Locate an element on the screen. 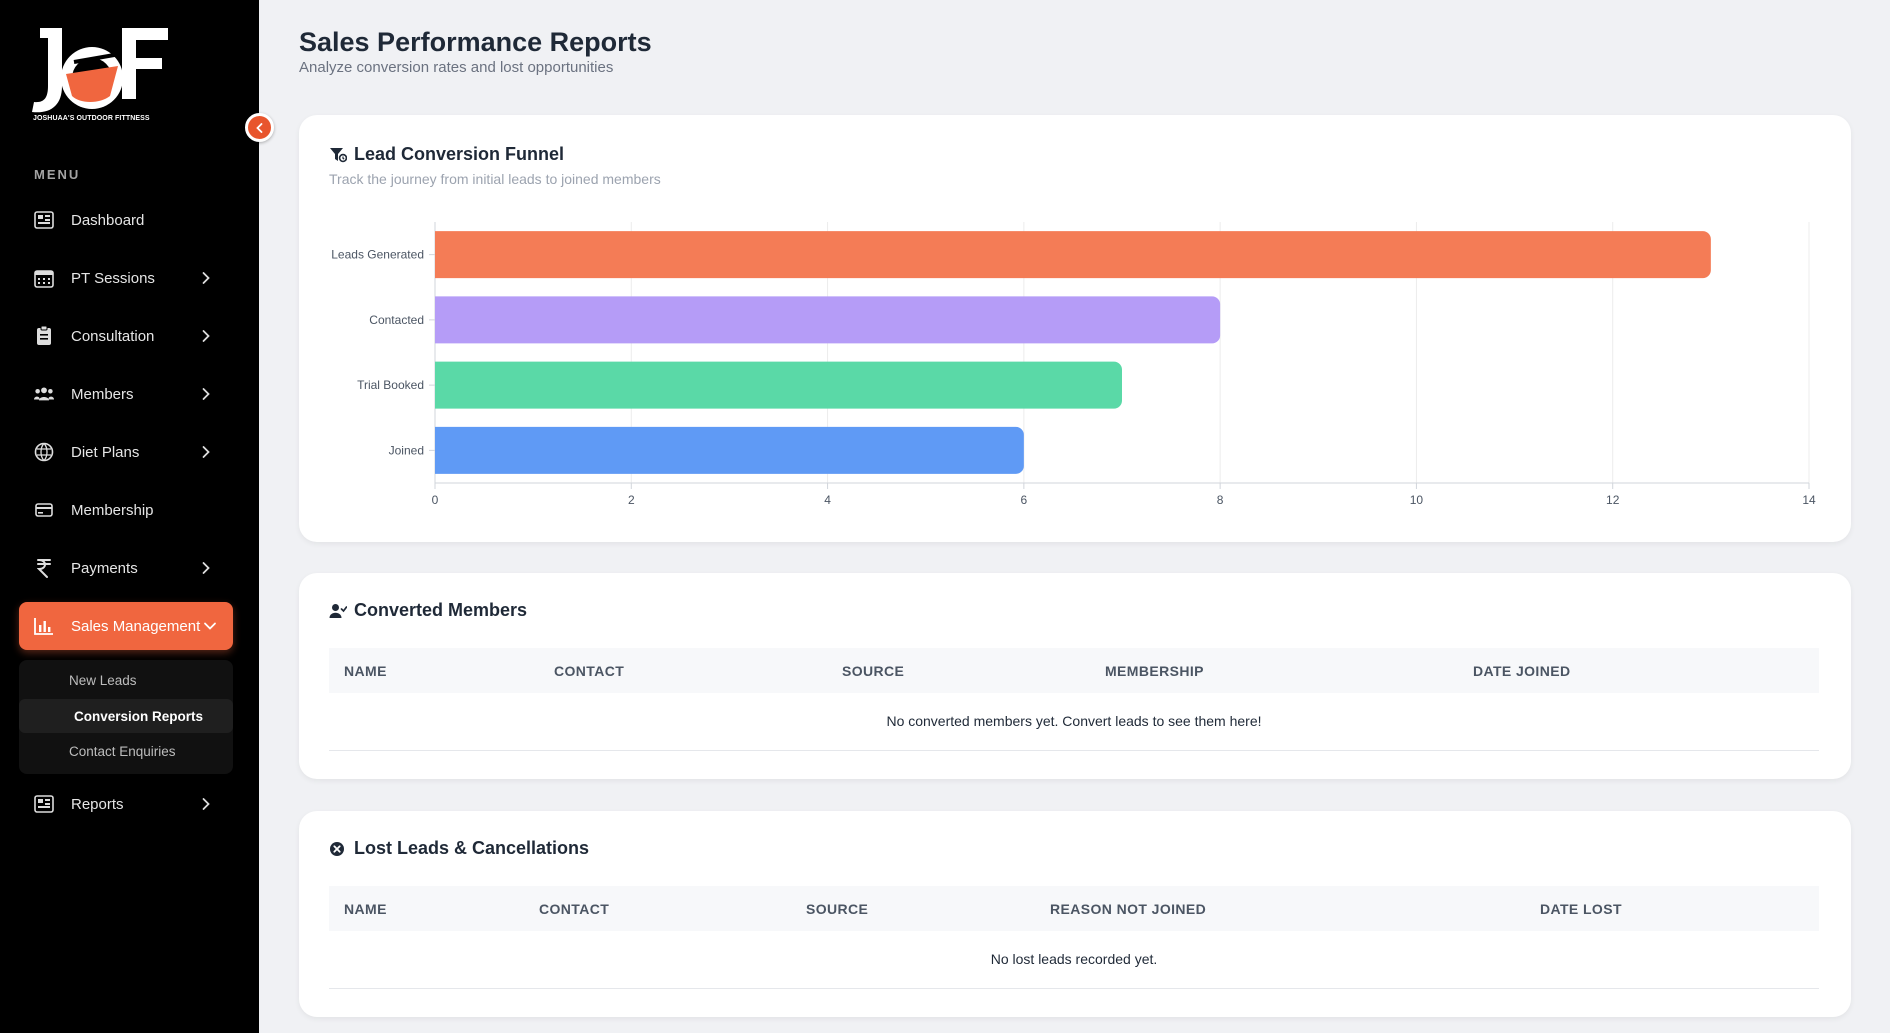  x-tick-label: 14 is located at coordinates (1809, 500).